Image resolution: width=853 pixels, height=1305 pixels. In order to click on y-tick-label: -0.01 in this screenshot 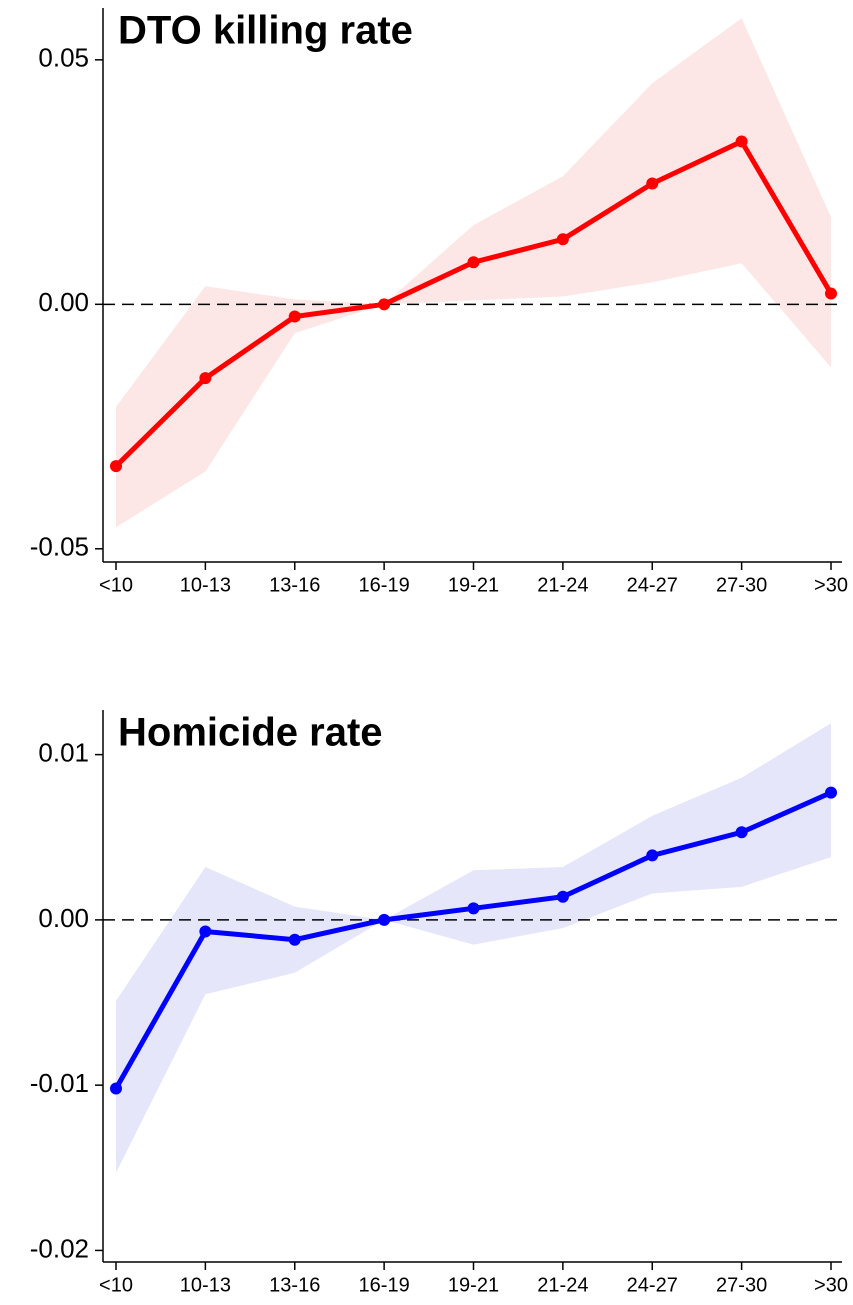, I will do `click(59, 1083)`.